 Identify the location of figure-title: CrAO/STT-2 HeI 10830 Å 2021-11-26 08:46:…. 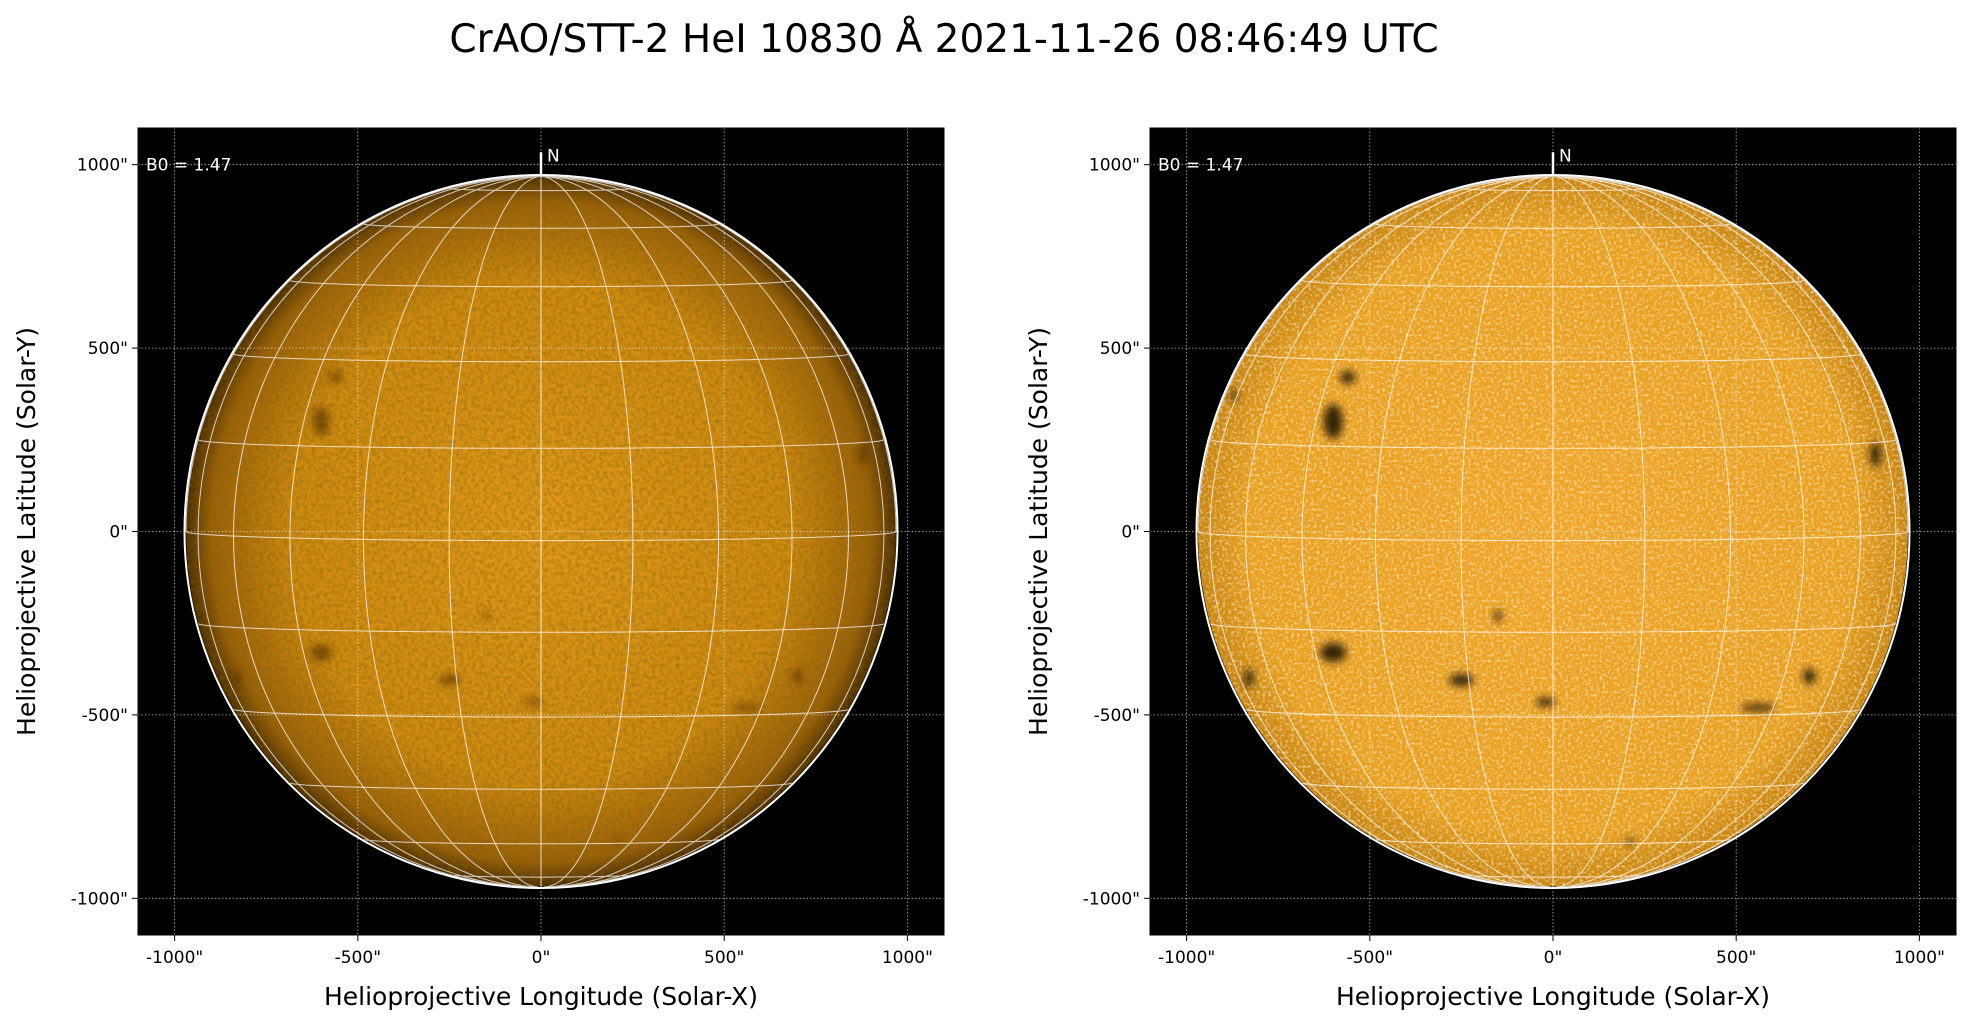
(943, 38).